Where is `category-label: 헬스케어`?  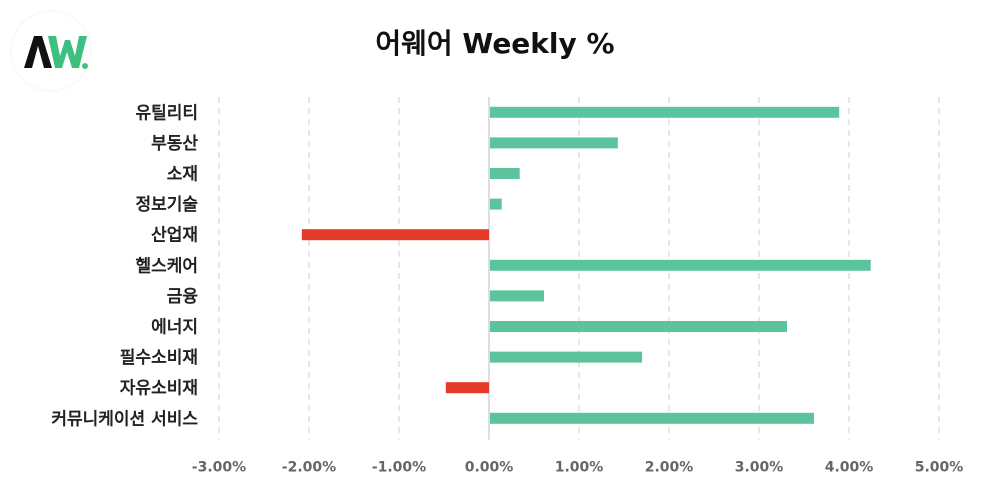
category-label: 헬스케어 is located at coordinates (166, 266).